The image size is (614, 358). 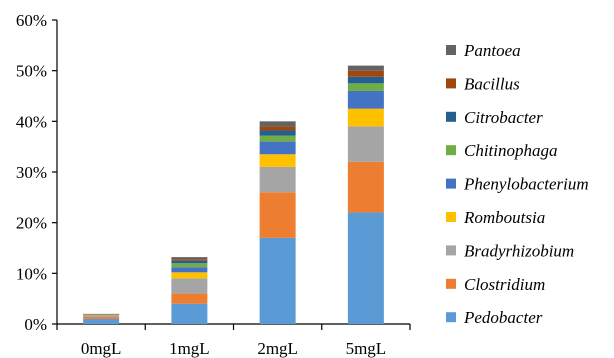 What do you see at coordinates (526, 184) in the screenshot?
I see `legend-label: Phenylobacterium` at bounding box center [526, 184].